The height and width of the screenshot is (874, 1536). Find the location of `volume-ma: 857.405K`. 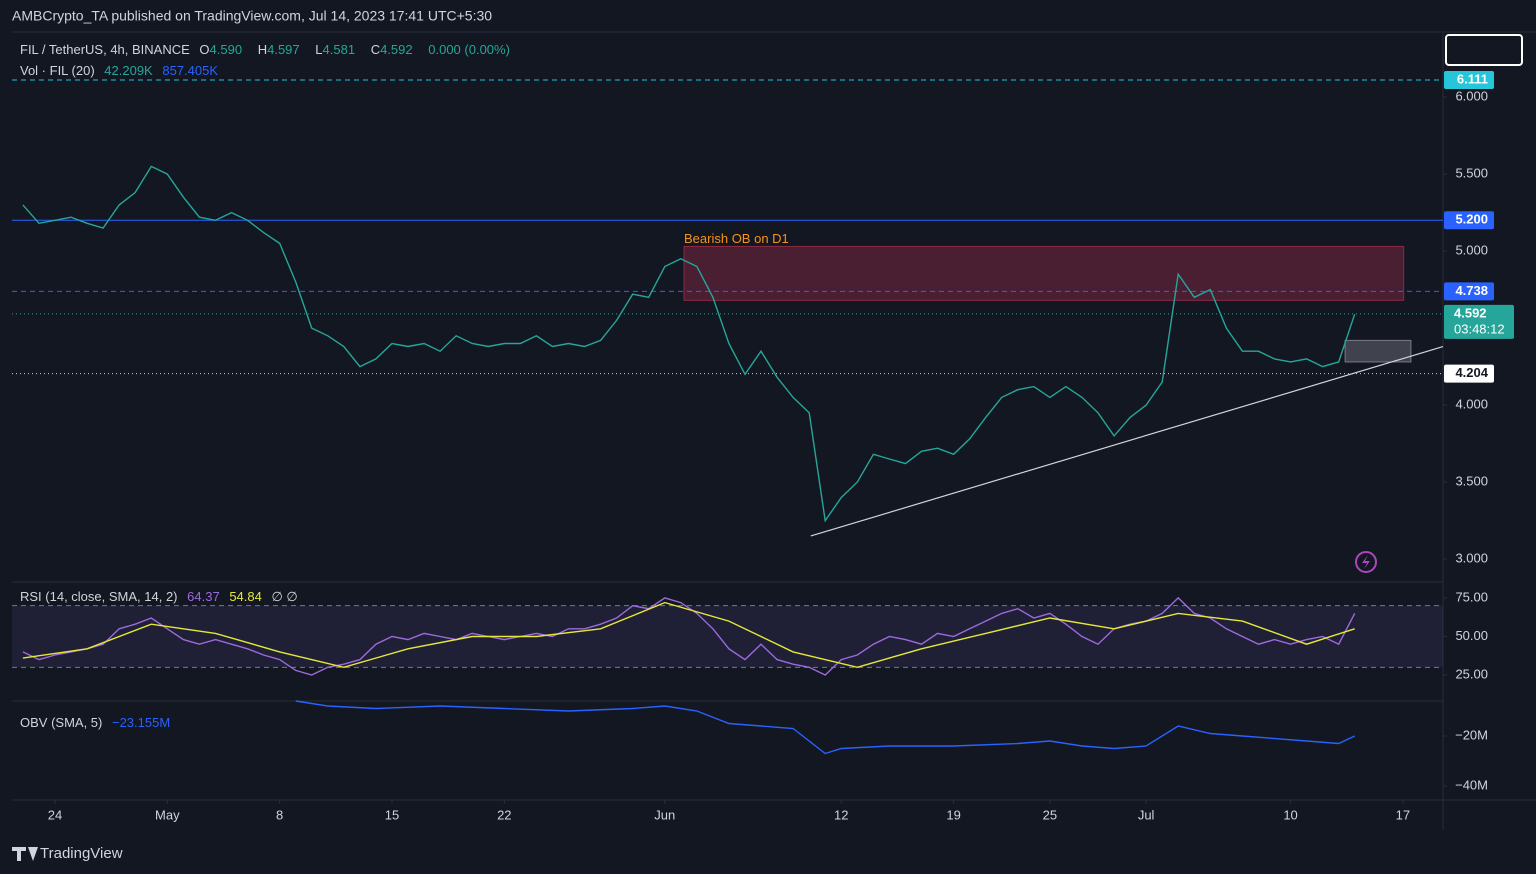

volume-ma: 857.405K is located at coordinates (190, 70).